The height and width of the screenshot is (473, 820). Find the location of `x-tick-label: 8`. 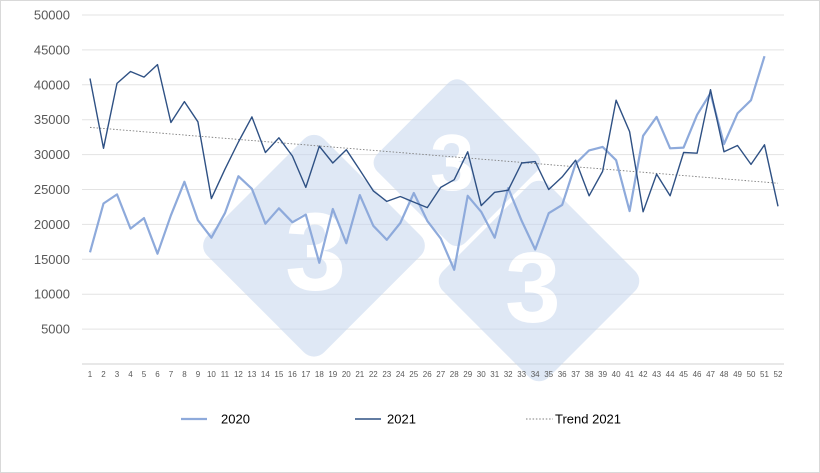

x-tick-label: 8 is located at coordinates (184, 374).